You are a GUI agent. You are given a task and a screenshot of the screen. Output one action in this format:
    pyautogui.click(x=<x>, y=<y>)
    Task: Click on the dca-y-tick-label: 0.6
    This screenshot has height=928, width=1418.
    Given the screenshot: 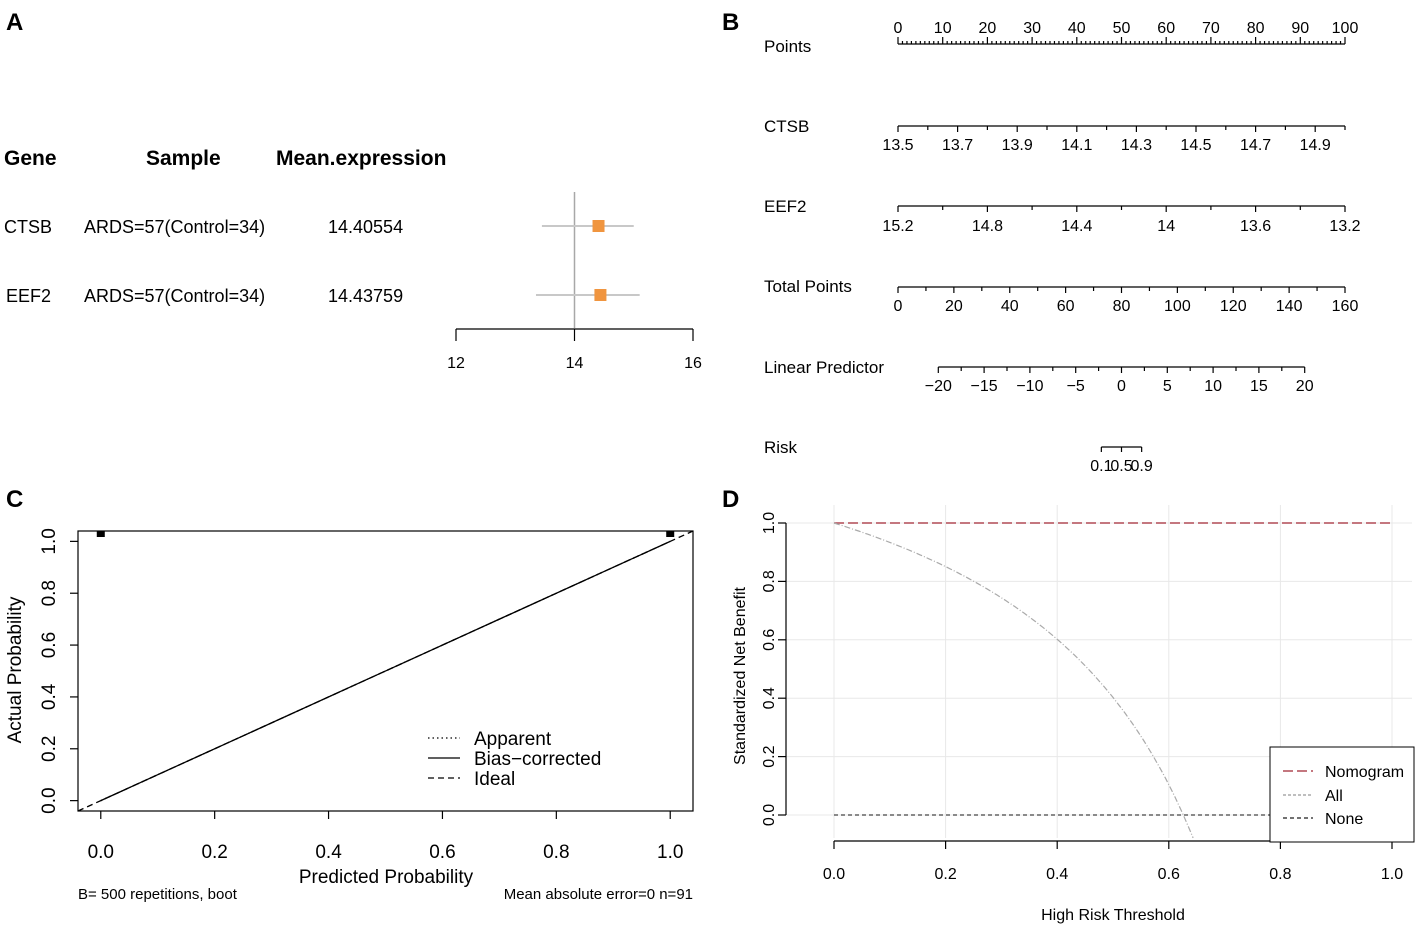 What is the action you would take?
    pyautogui.click(x=769, y=640)
    